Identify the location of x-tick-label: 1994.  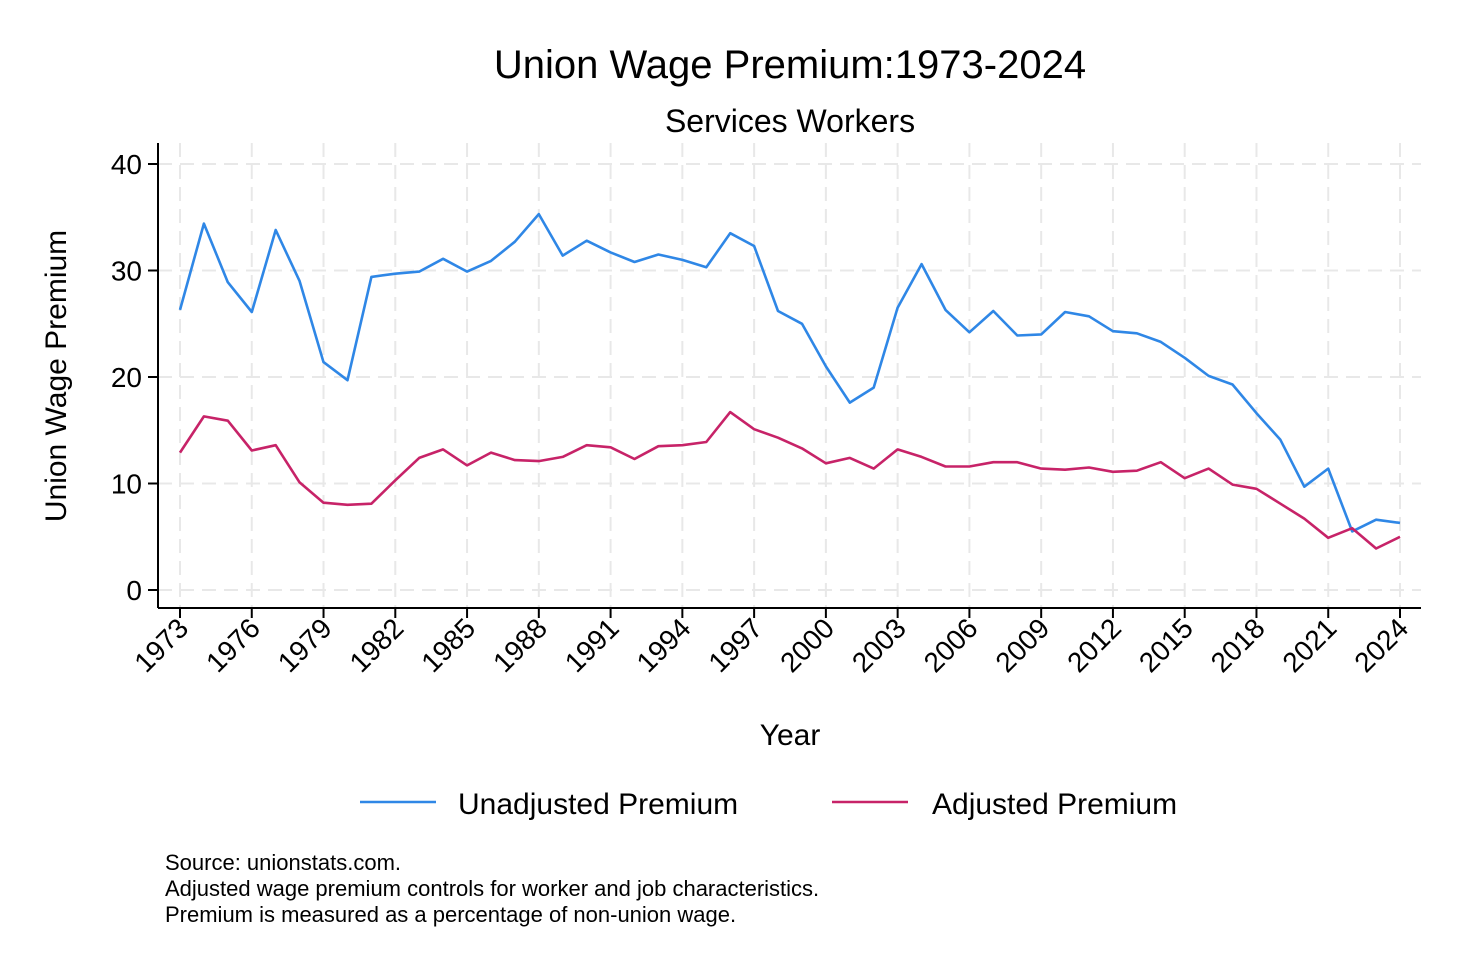
(664, 645).